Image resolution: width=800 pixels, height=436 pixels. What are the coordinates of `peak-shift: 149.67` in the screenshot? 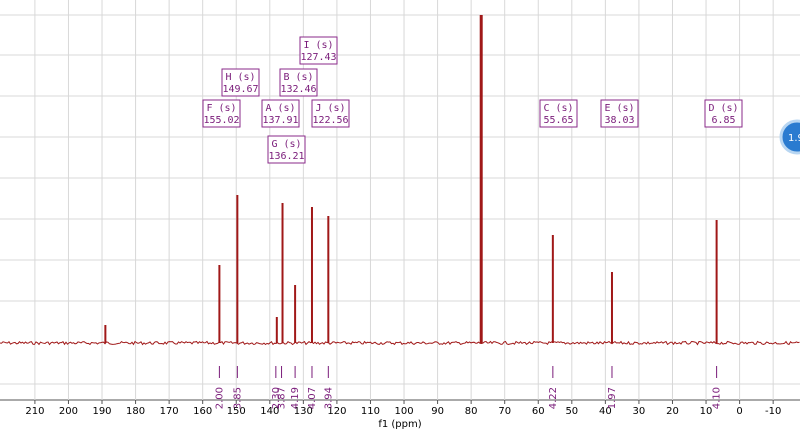 It's located at (240, 89).